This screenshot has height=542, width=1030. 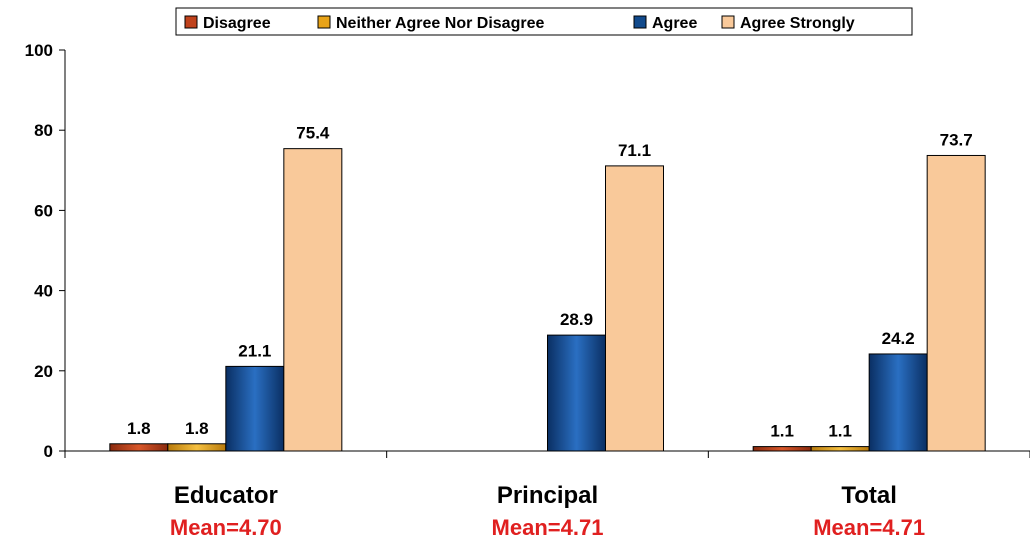 What do you see at coordinates (634, 150) in the screenshot?
I see `data-label: 71.1` at bounding box center [634, 150].